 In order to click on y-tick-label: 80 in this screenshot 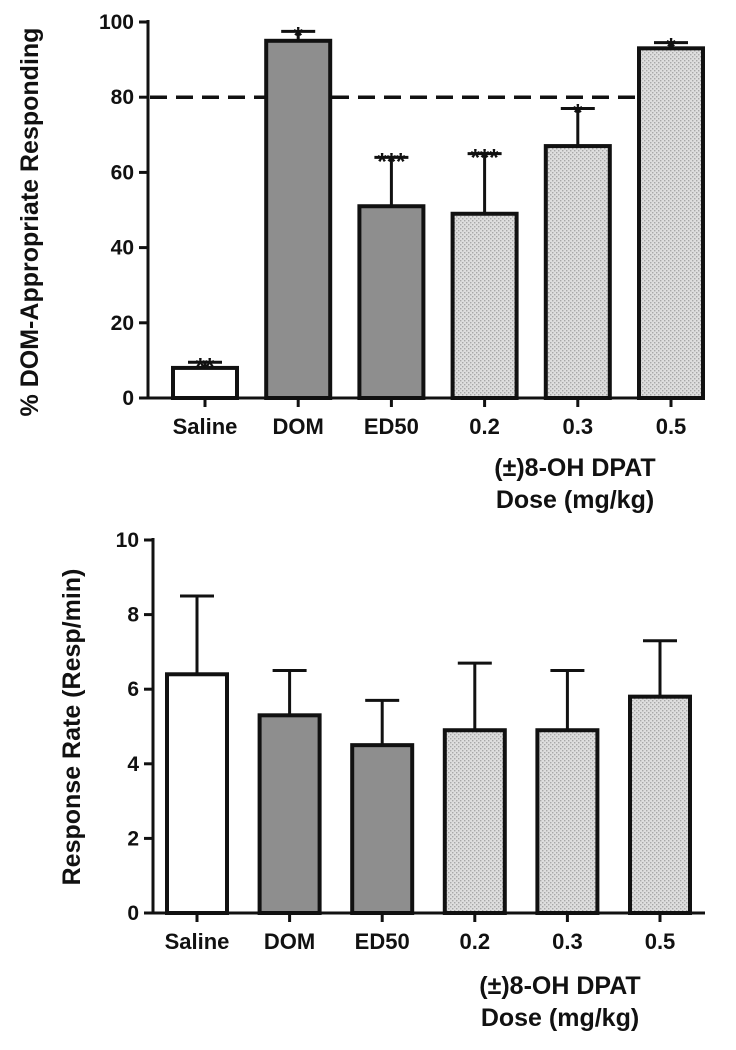, I will do `click(122, 97)`.